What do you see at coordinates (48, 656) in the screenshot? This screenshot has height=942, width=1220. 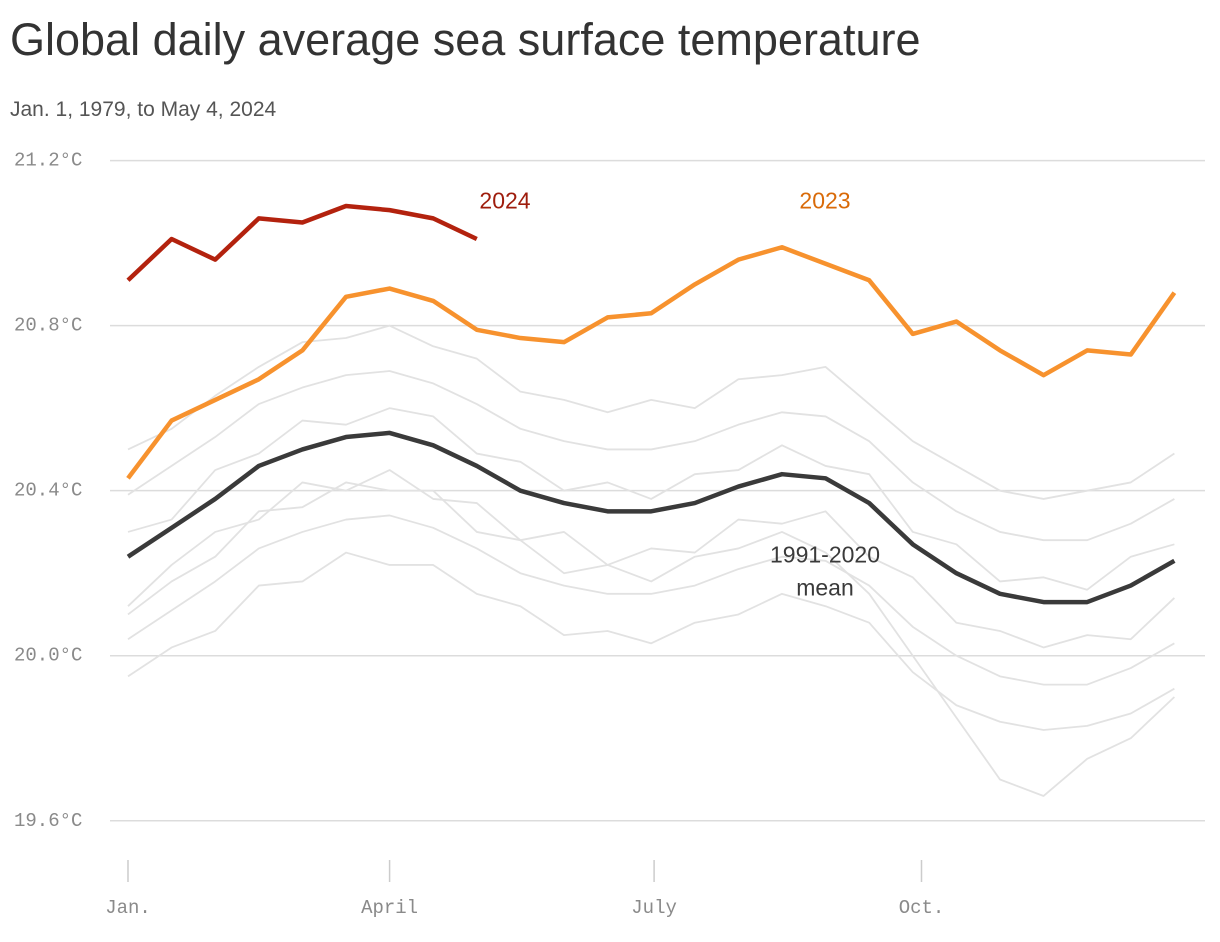 I see `y-tick-label: 20.0°C` at bounding box center [48, 656].